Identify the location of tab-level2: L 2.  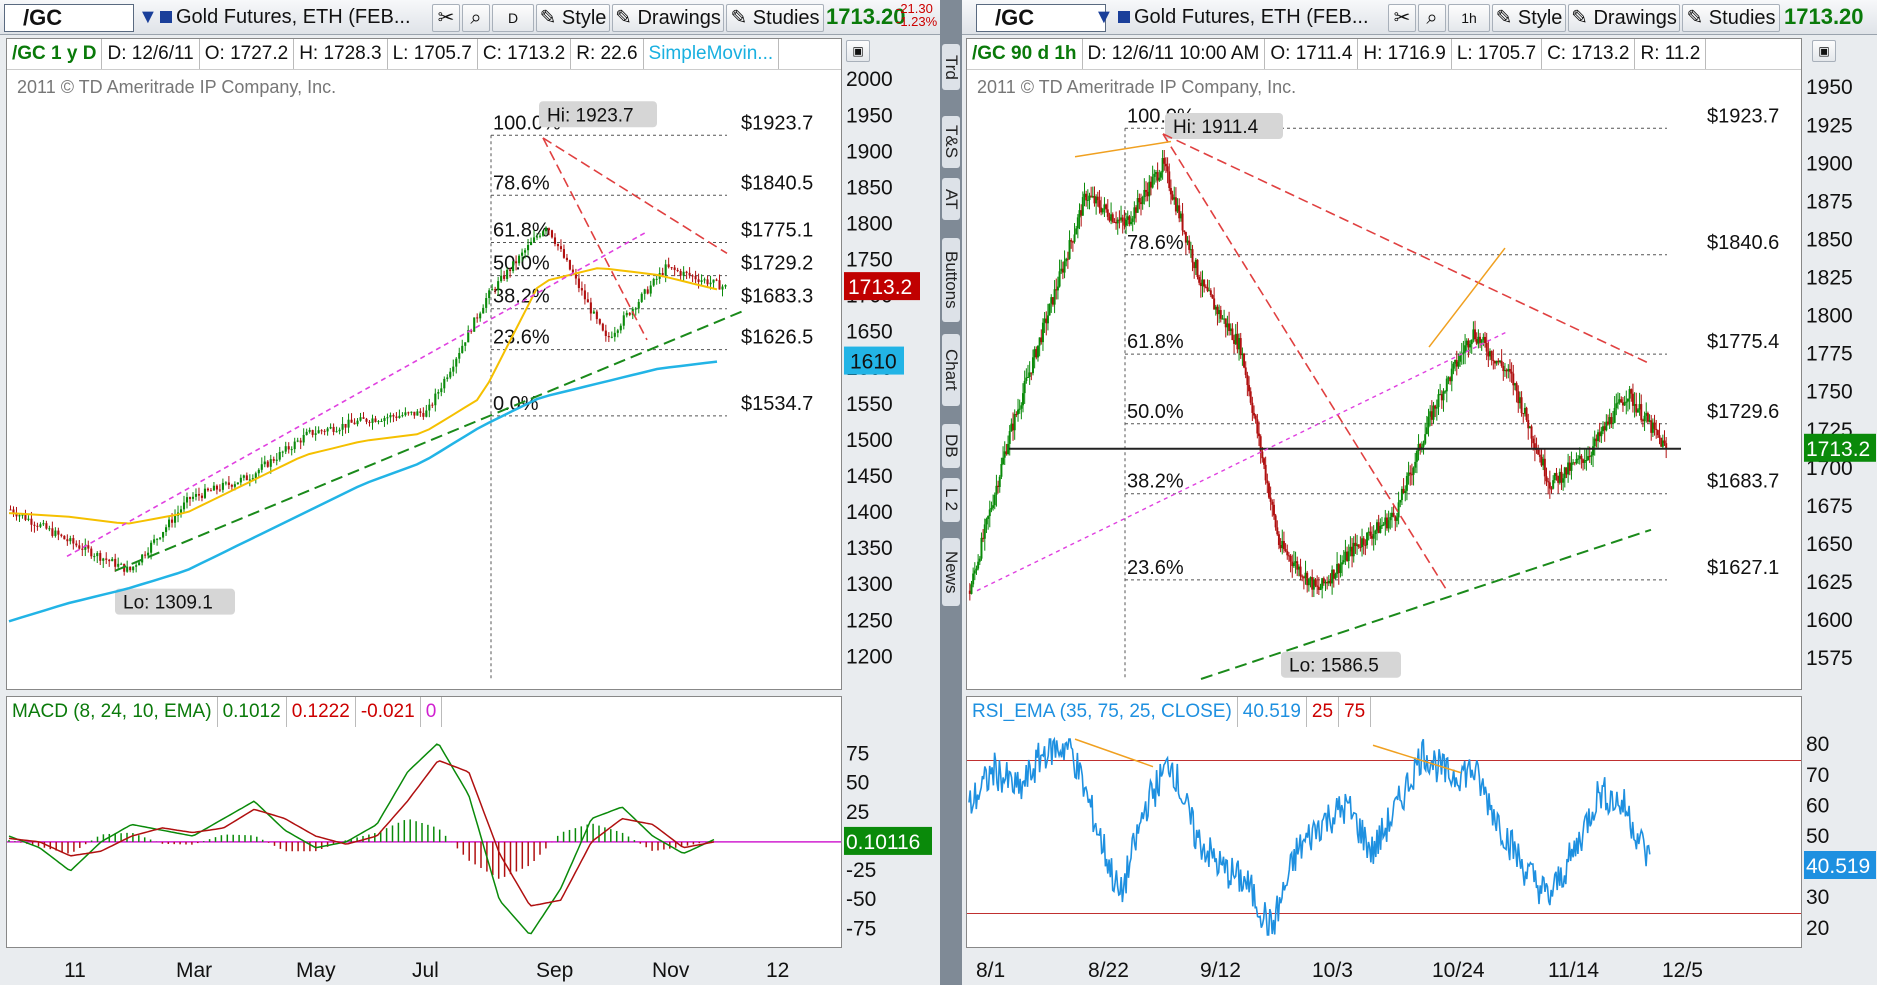
(951, 500).